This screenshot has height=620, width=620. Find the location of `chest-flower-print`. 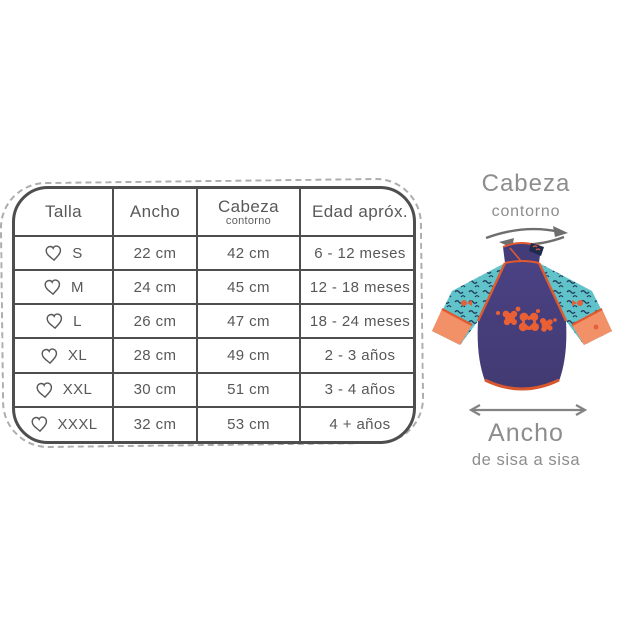

chest-flower-print is located at coordinates (526, 319).